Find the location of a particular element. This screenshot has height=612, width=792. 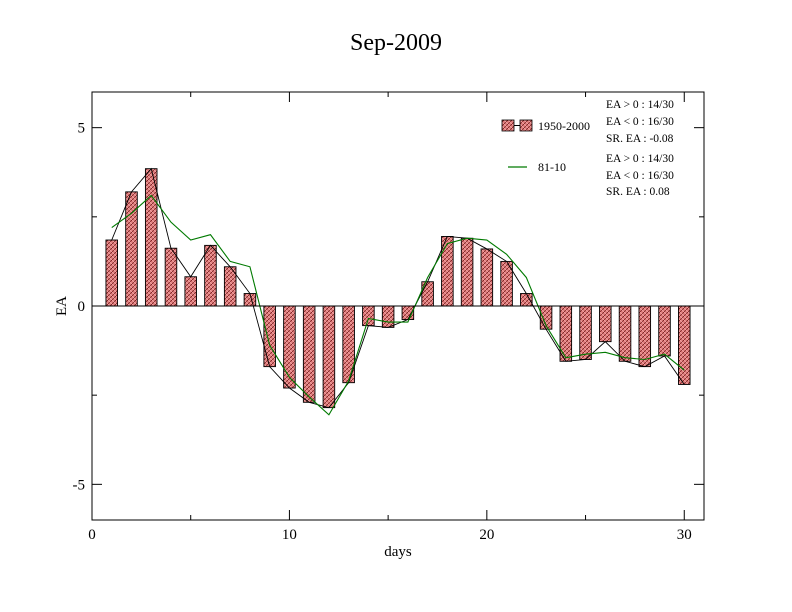

legend-swatch-right is located at coordinates (526, 125).